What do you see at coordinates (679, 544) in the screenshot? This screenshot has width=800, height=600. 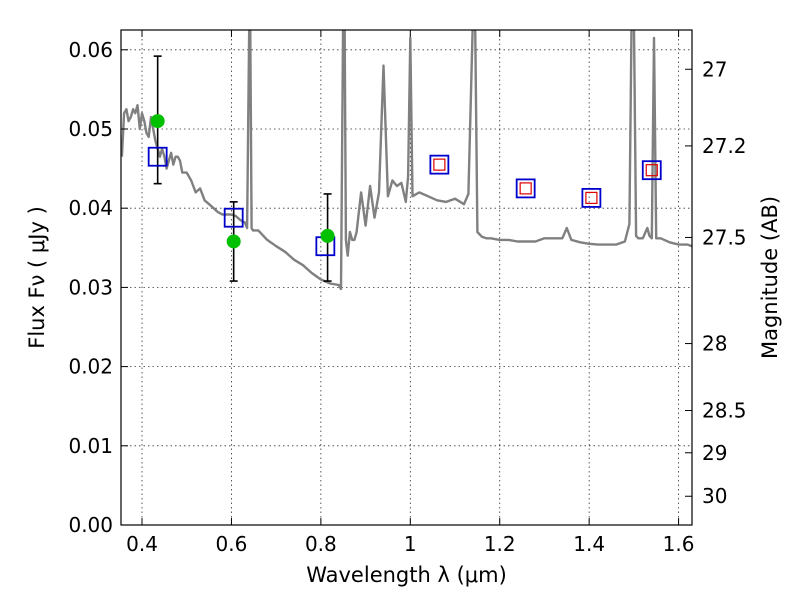 I see `x-tick-label: 1.6` at bounding box center [679, 544].